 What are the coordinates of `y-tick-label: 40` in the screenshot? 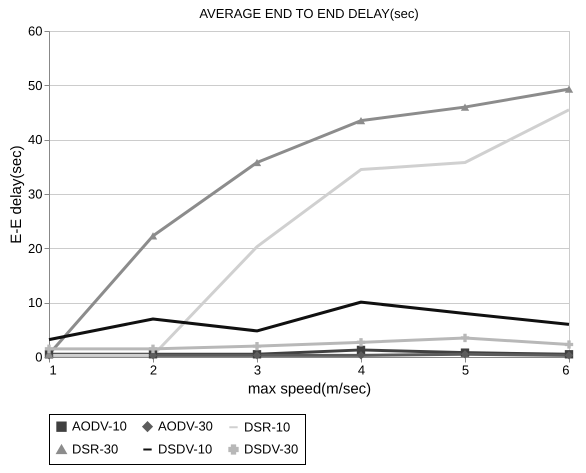 It's located at (35, 140).